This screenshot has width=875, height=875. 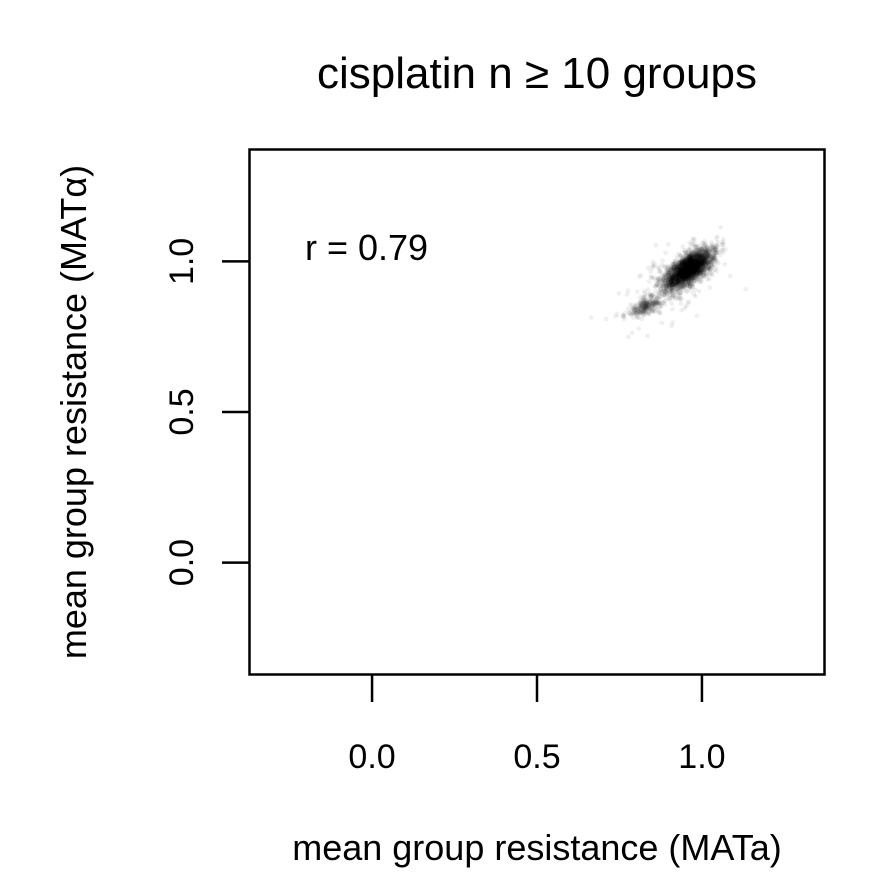 What do you see at coordinates (701, 757) in the screenshot?
I see `x-tick-label: 1.0` at bounding box center [701, 757].